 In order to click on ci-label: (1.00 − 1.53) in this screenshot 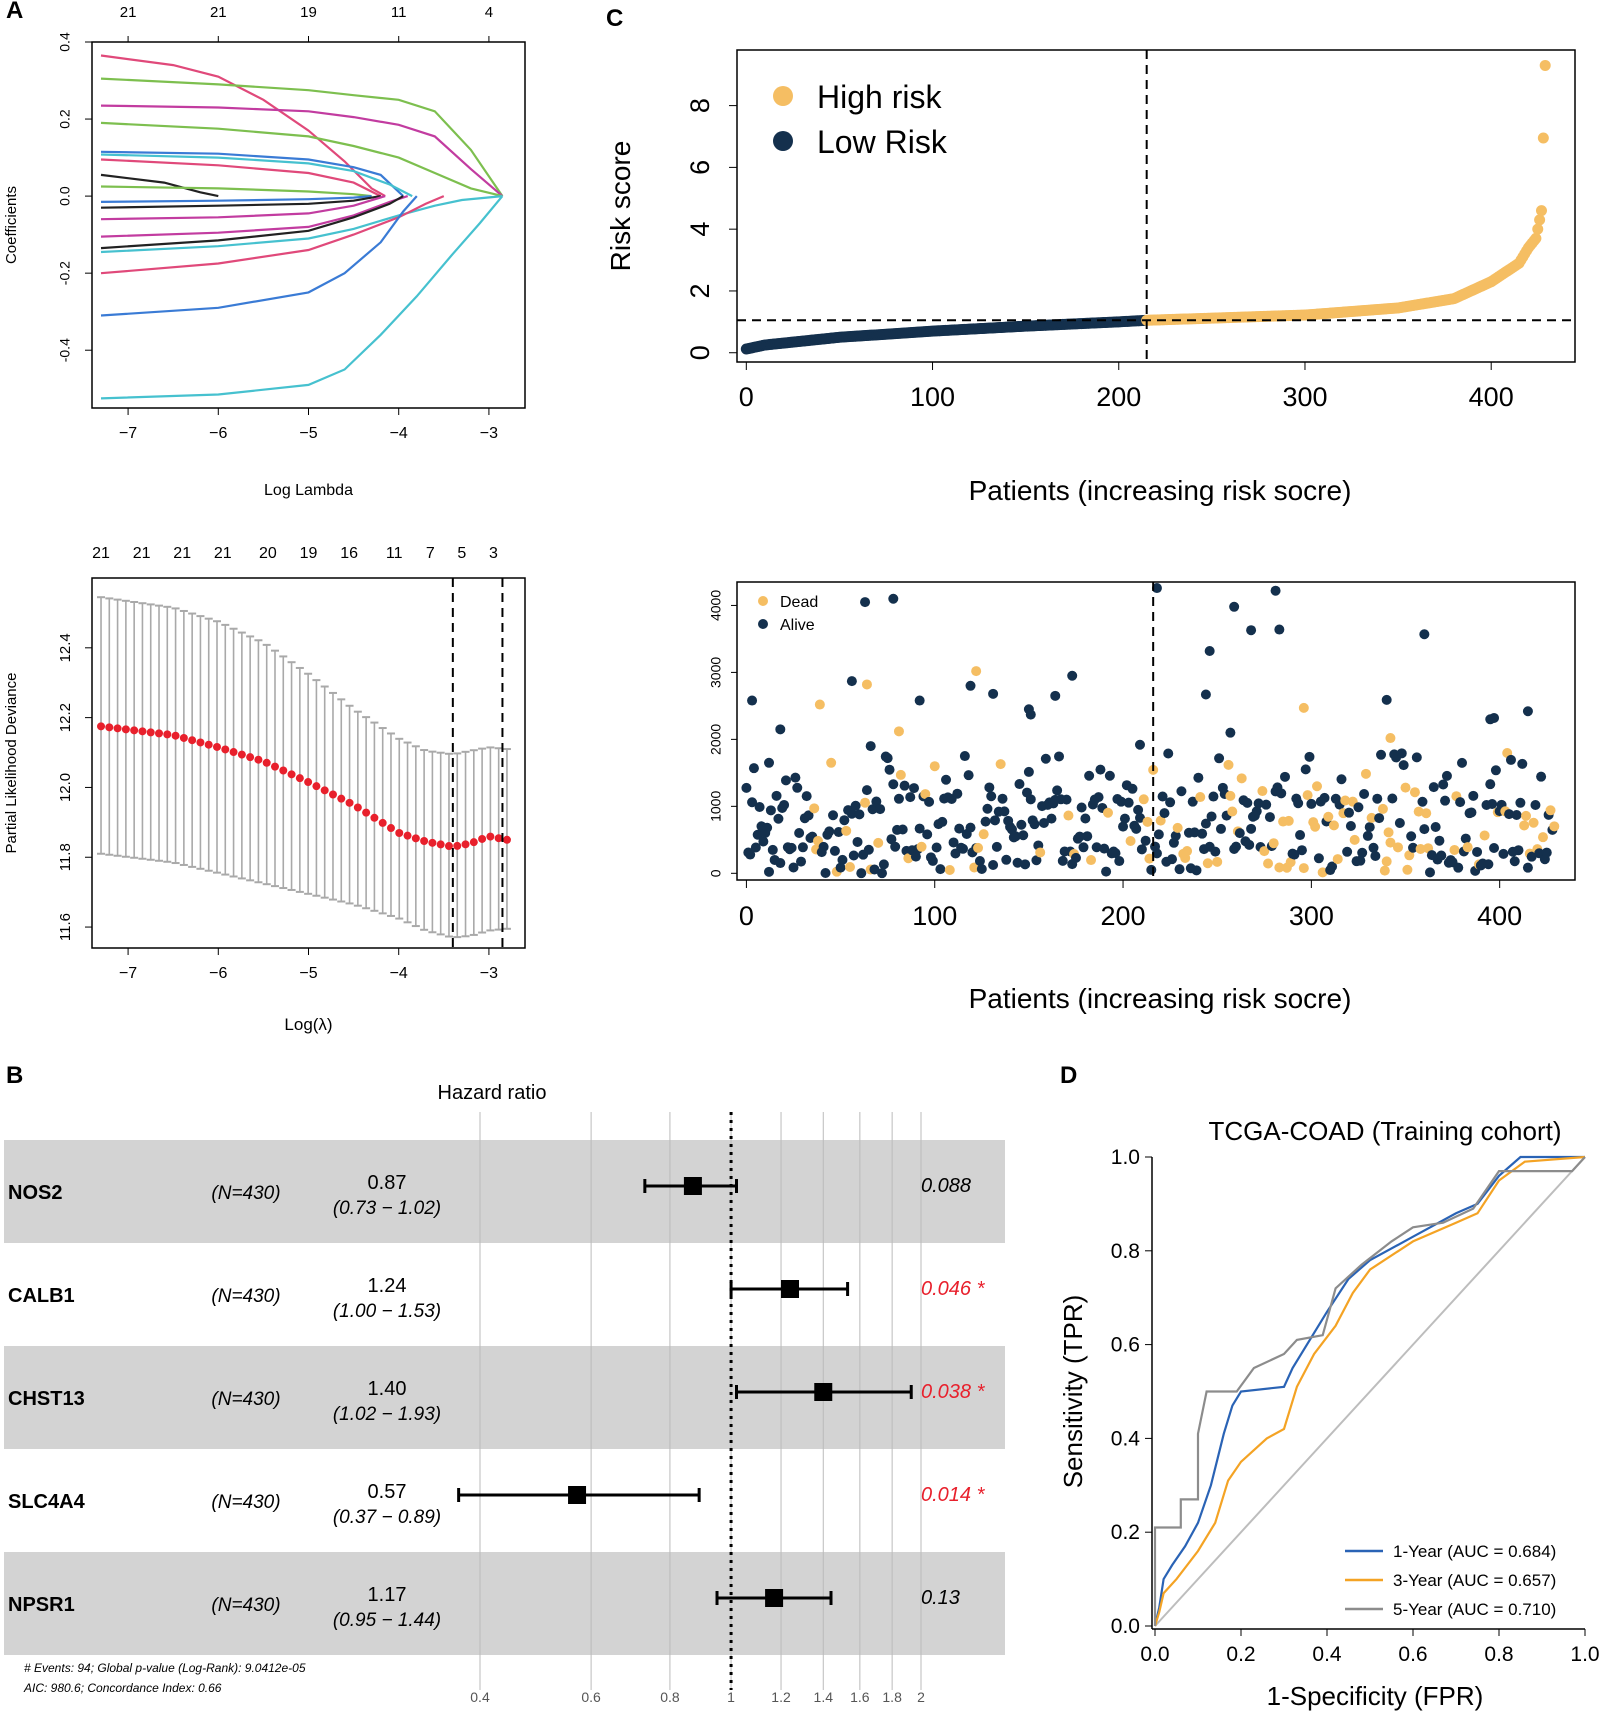, I will do `click(387, 1311)`.